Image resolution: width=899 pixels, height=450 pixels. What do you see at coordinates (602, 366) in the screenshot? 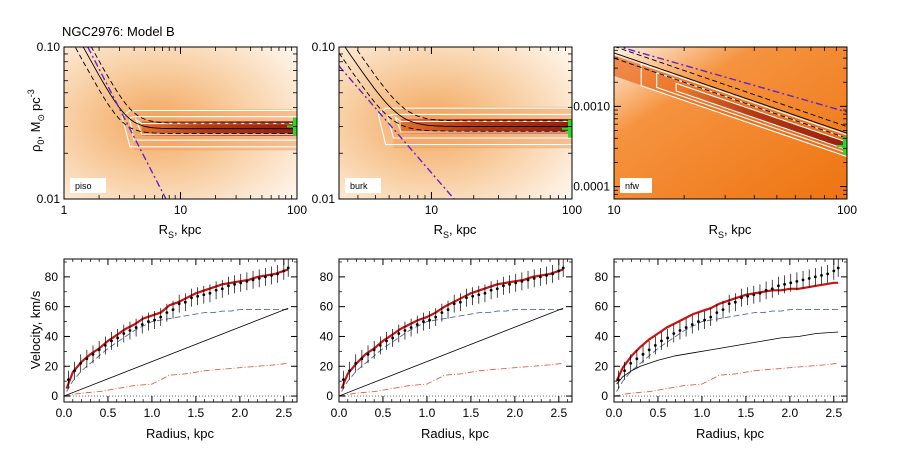
I see `y-tick-label: 20` at bounding box center [602, 366].